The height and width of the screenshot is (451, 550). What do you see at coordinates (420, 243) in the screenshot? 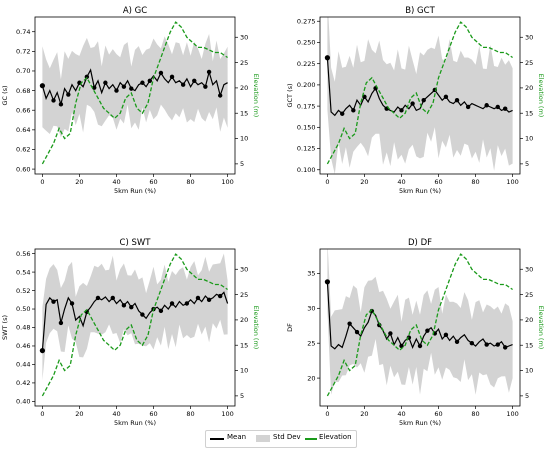
I see `chart-title: D) DF` at bounding box center [420, 243].